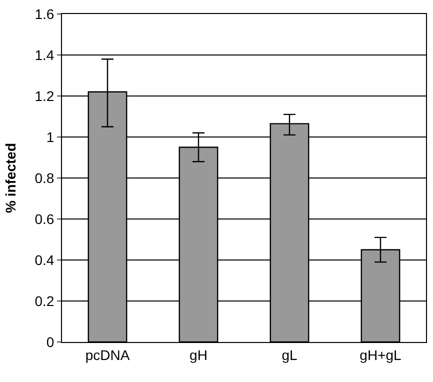 Image resolution: width=433 pixels, height=382 pixels. Describe the element at coordinates (44, 96) in the screenshot. I see `y-tick-label: 1.2` at that location.